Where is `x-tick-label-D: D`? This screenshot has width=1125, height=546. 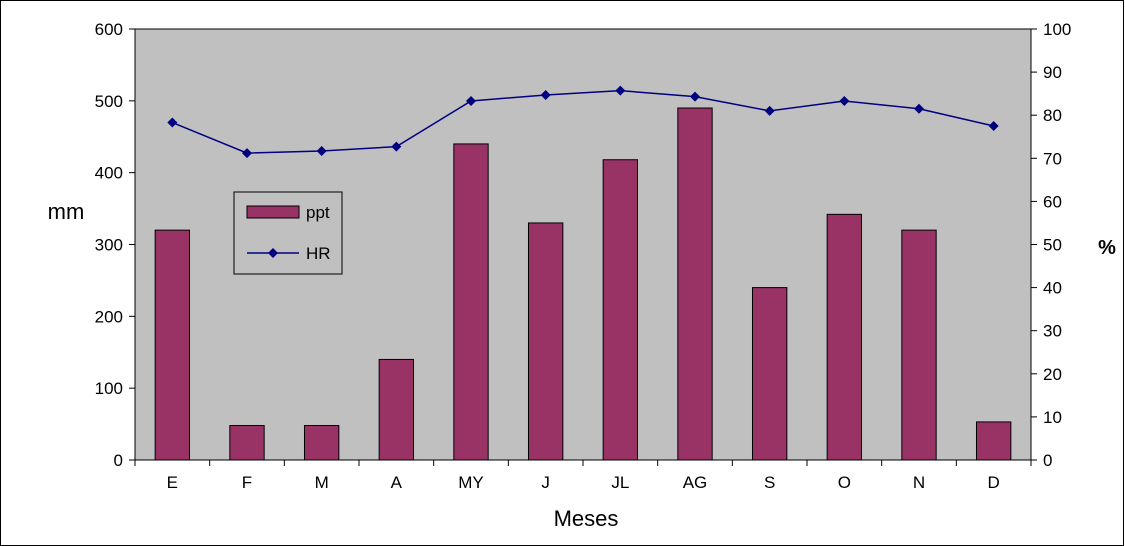
x-tick-label-D: D is located at coordinates (994, 482).